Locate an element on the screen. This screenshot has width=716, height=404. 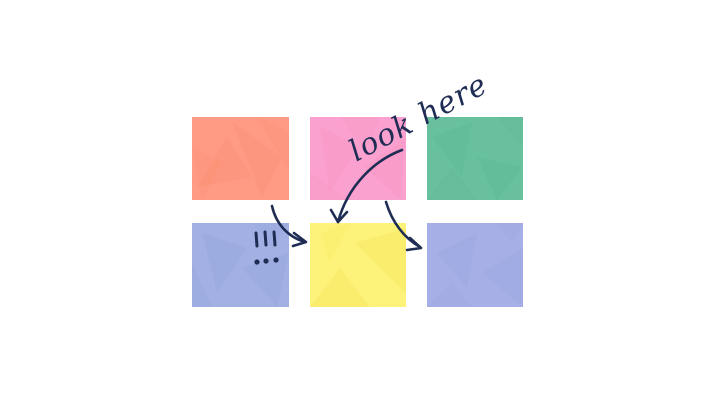
swatch-blue-texture is located at coordinates (240, 265).